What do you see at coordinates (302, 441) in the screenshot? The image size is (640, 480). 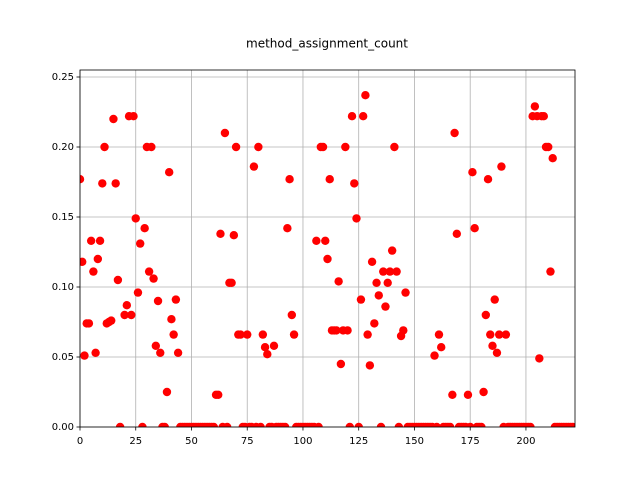 I see `x-tick-label: 100` at bounding box center [302, 441].